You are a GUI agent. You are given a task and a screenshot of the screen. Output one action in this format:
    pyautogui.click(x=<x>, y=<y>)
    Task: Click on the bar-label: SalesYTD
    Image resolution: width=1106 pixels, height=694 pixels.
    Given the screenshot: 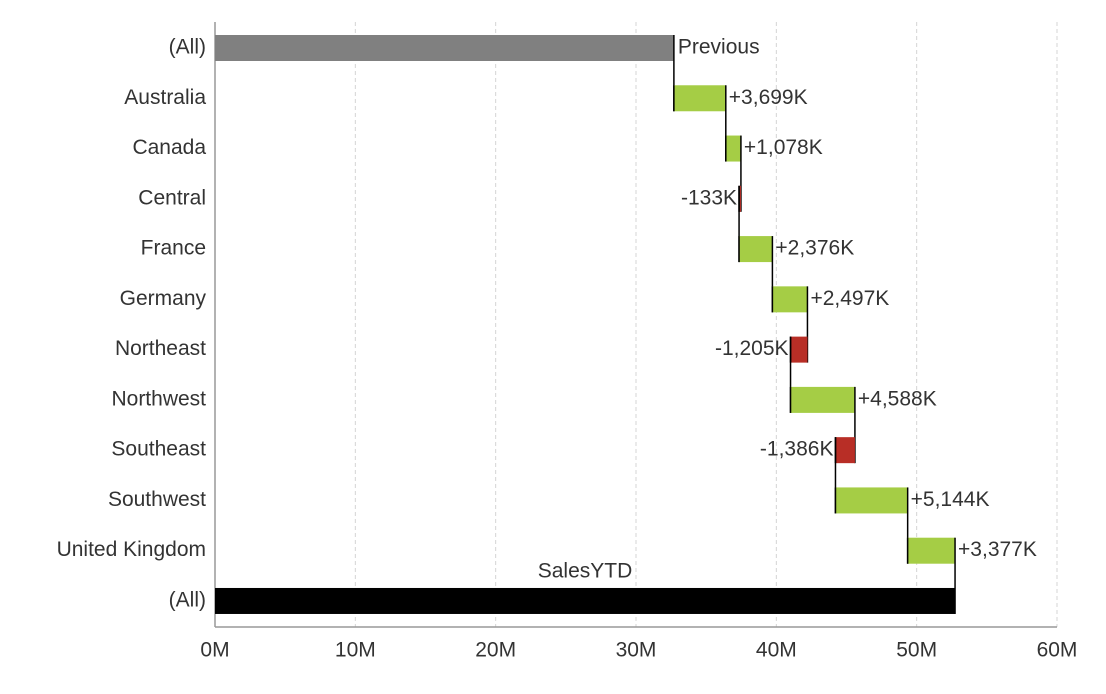 What is the action you would take?
    pyautogui.click(x=585, y=571)
    